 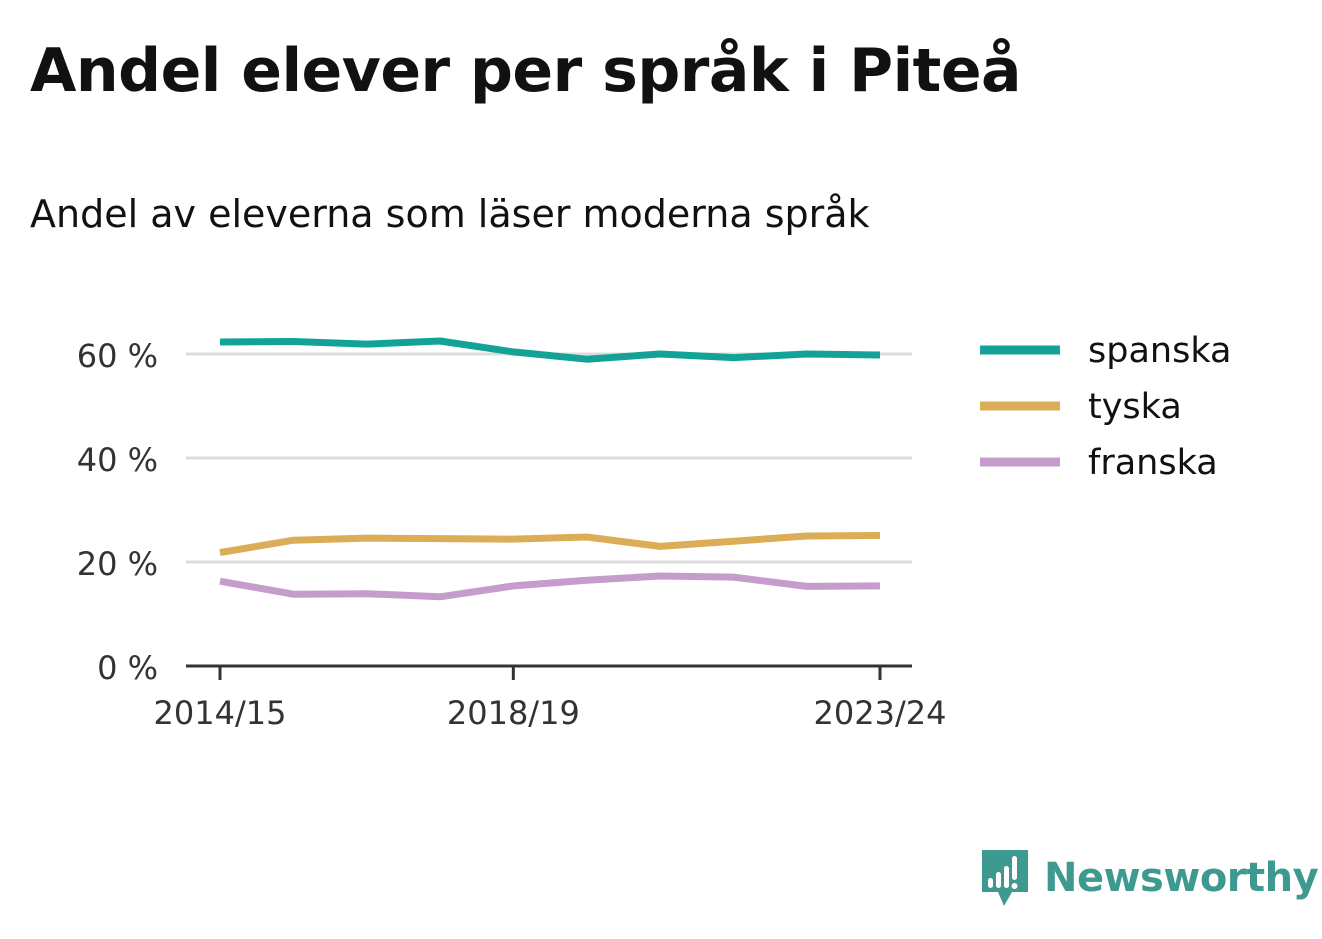 I want to click on x-tick-label: 2018/19, so click(x=513, y=713).